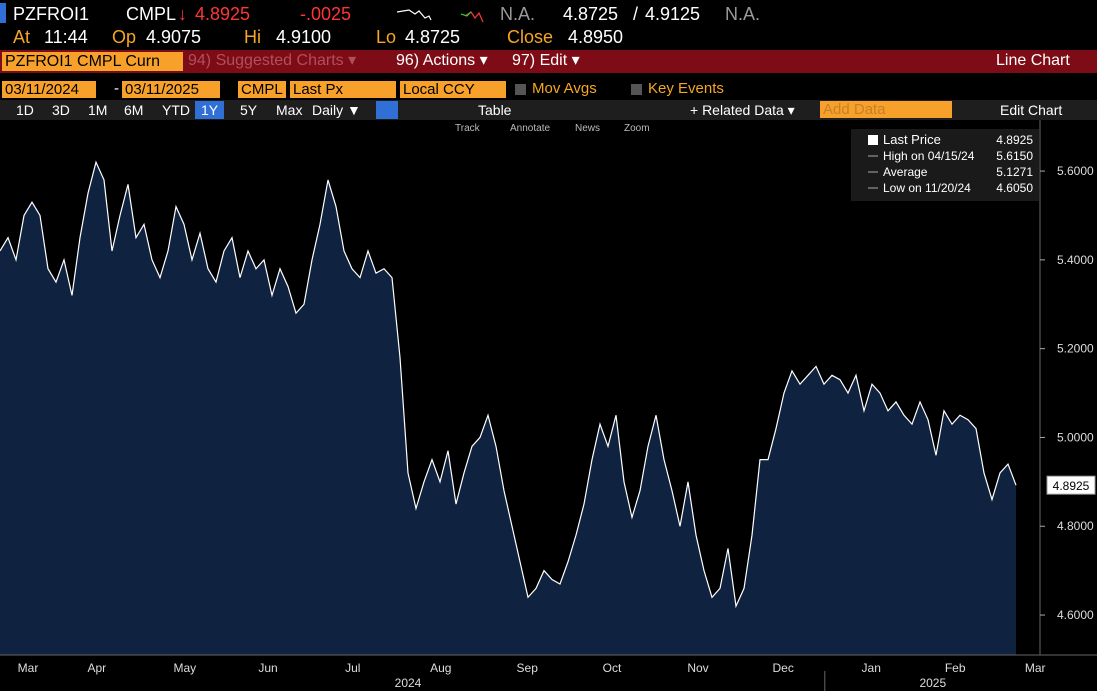 The height and width of the screenshot is (691, 1097). Describe the element at coordinates (223, 14) in the screenshot. I see `last-price: 4.8925` at that location.